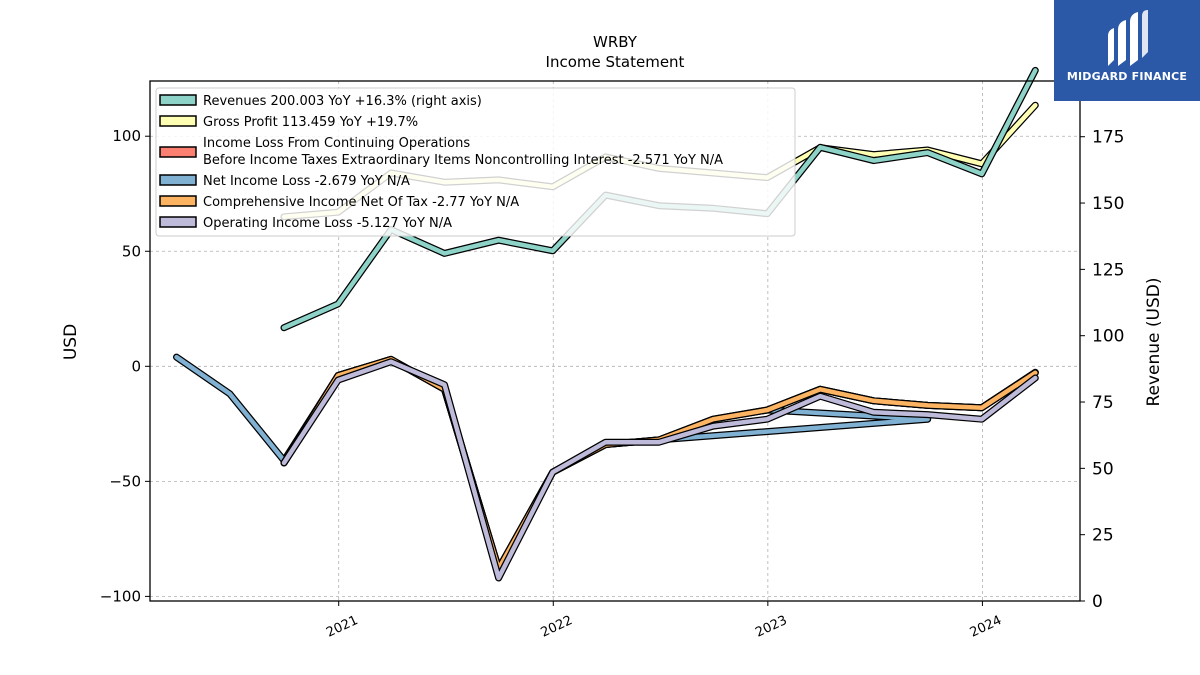 This screenshot has width=1200, height=675. I want to click on x-axis: 2021 2022 2023 2024, so click(664, 621).